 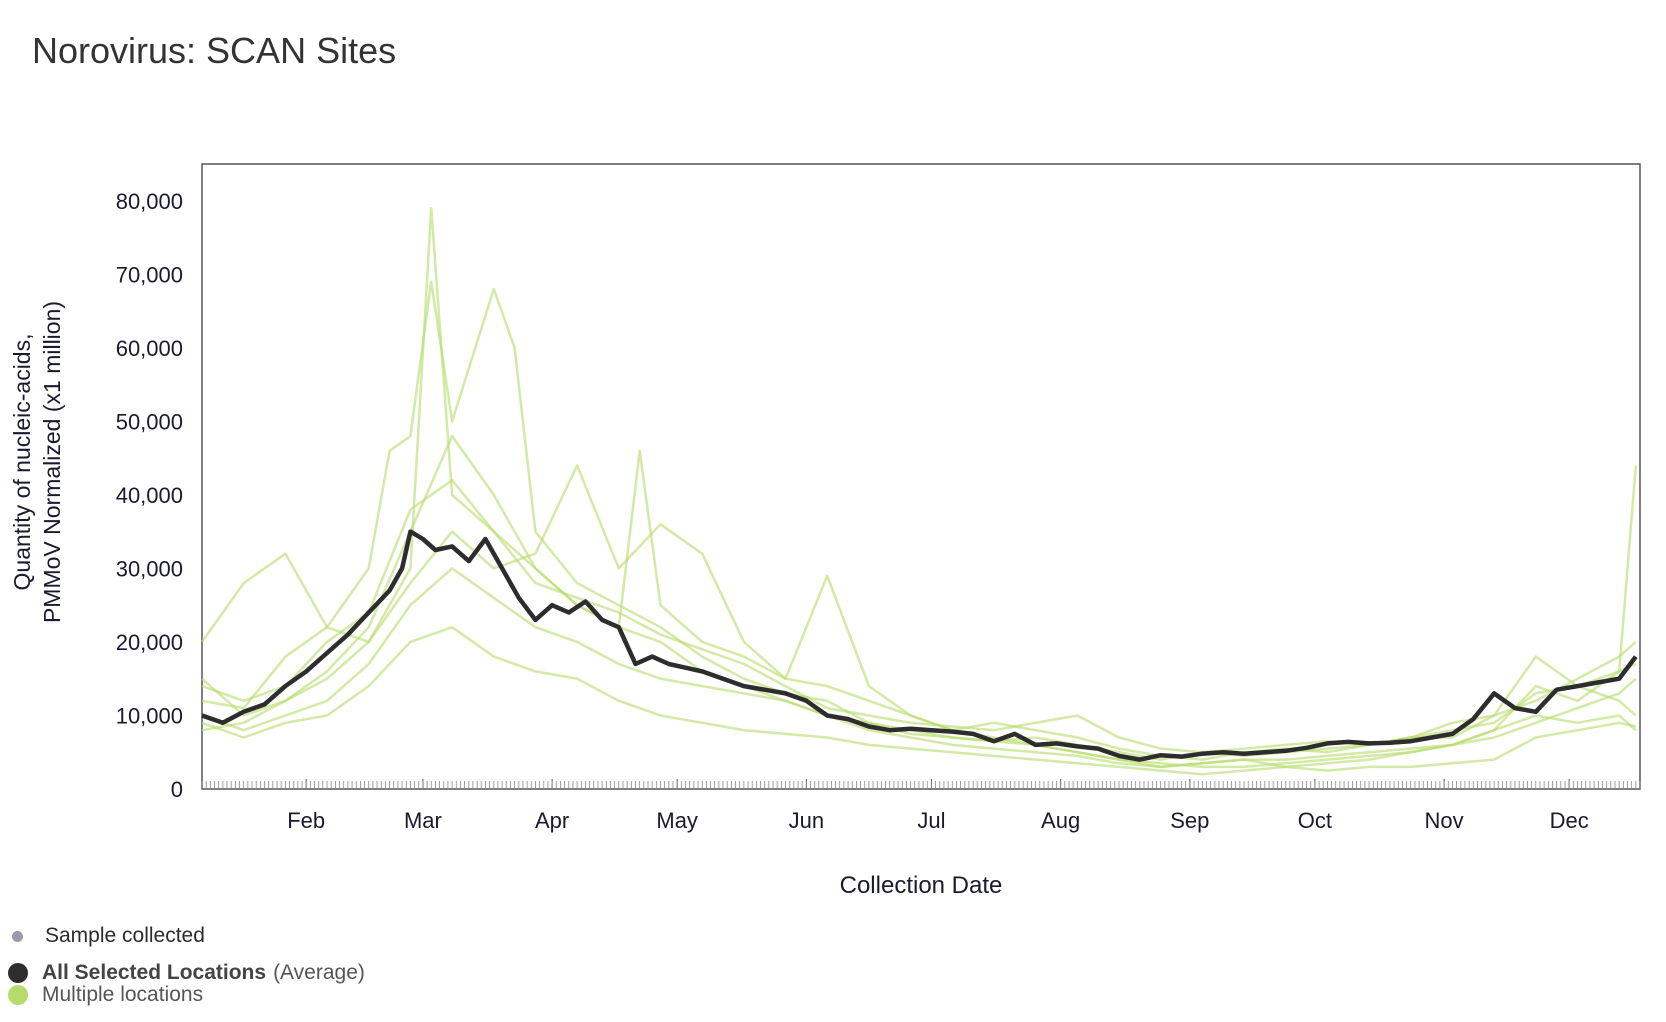 What do you see at coordinates (123, 994) in the screenshot?
I see `legend-multiple-label: Multiple locations` at bounding box center [123, 994].